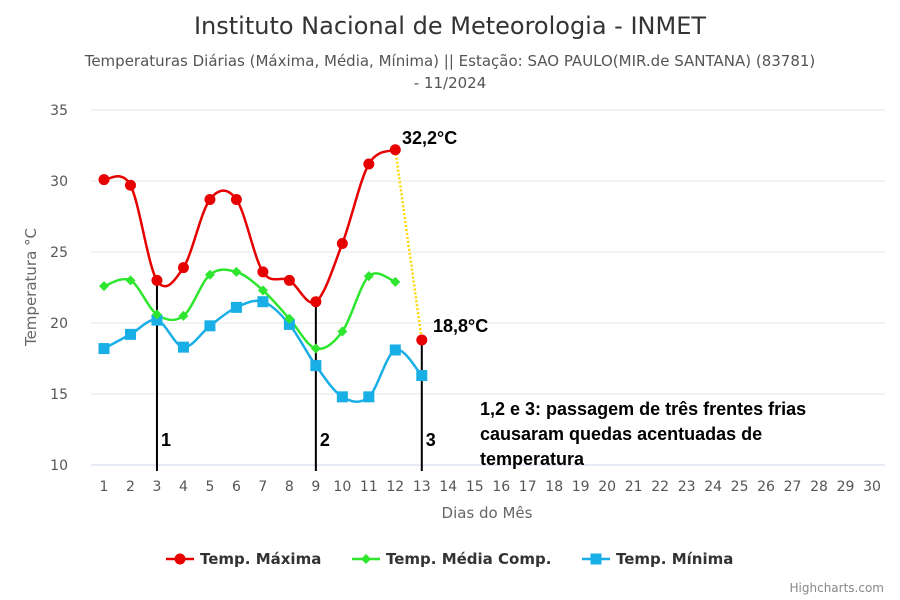 This screenshot has height=600, width=900. I want to click on x-tick-label-12: 12, so click(395, 487).